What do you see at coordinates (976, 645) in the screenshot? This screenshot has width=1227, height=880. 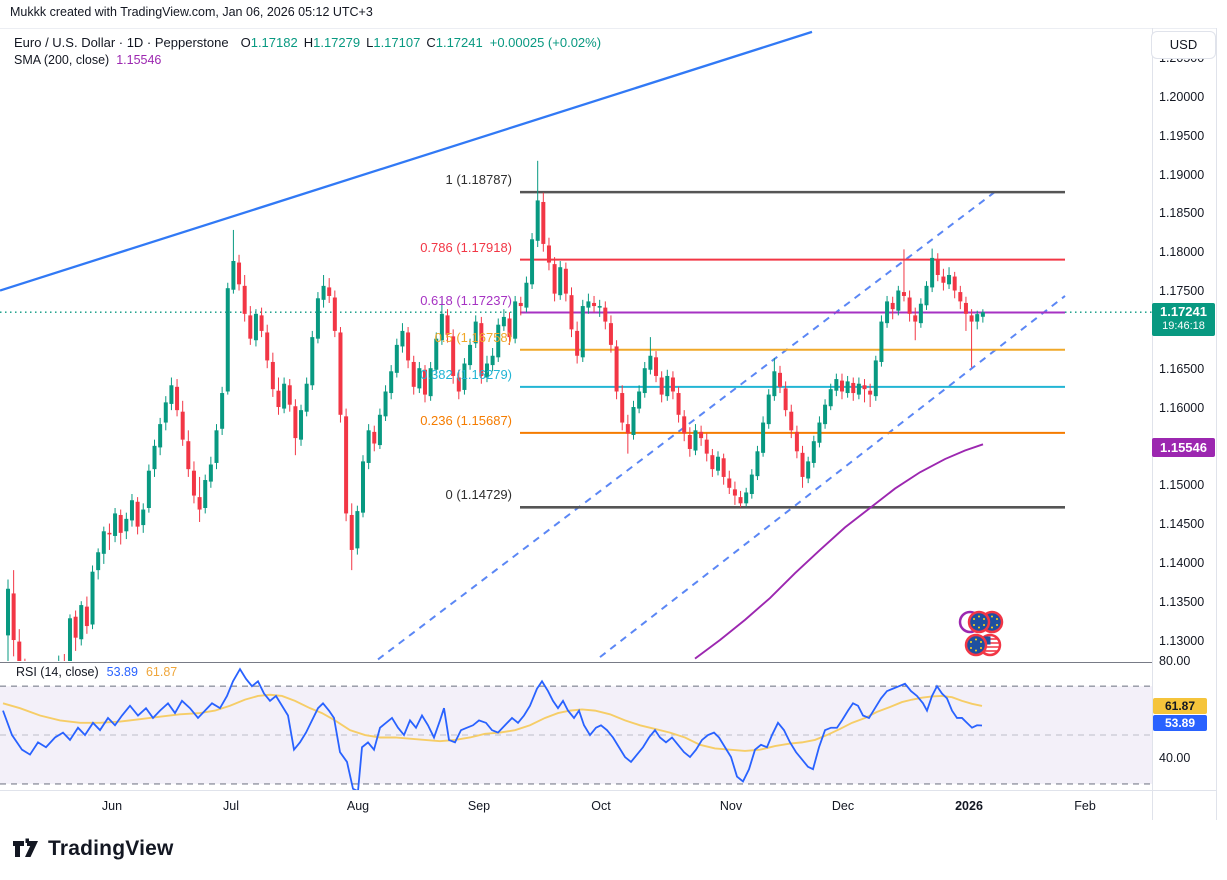 I see `eur-flag-icon` at bounding box center [976, 645].